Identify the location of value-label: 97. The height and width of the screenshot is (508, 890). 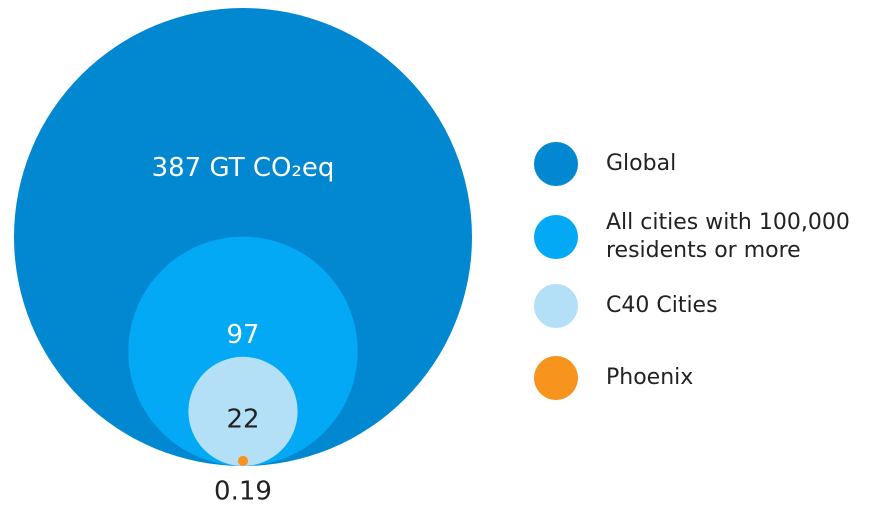
(242, 335).